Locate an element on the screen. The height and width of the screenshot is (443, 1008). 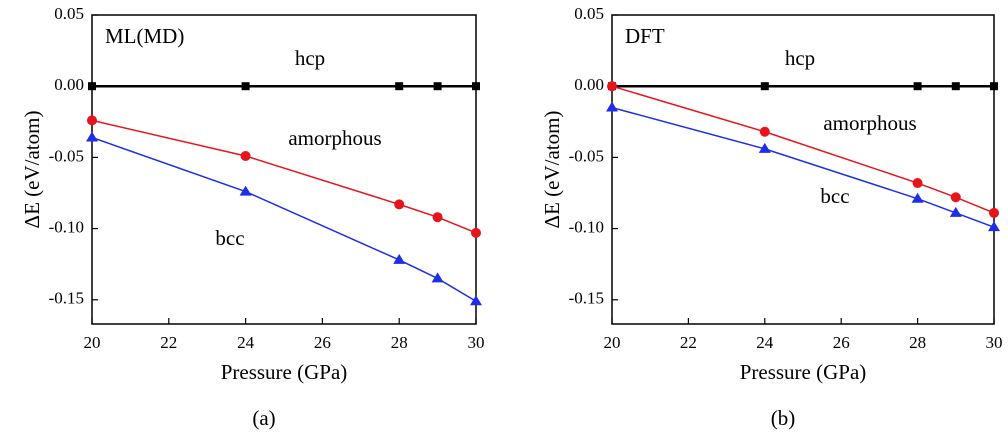
caption: (a) is located at coordinates (263, 418).